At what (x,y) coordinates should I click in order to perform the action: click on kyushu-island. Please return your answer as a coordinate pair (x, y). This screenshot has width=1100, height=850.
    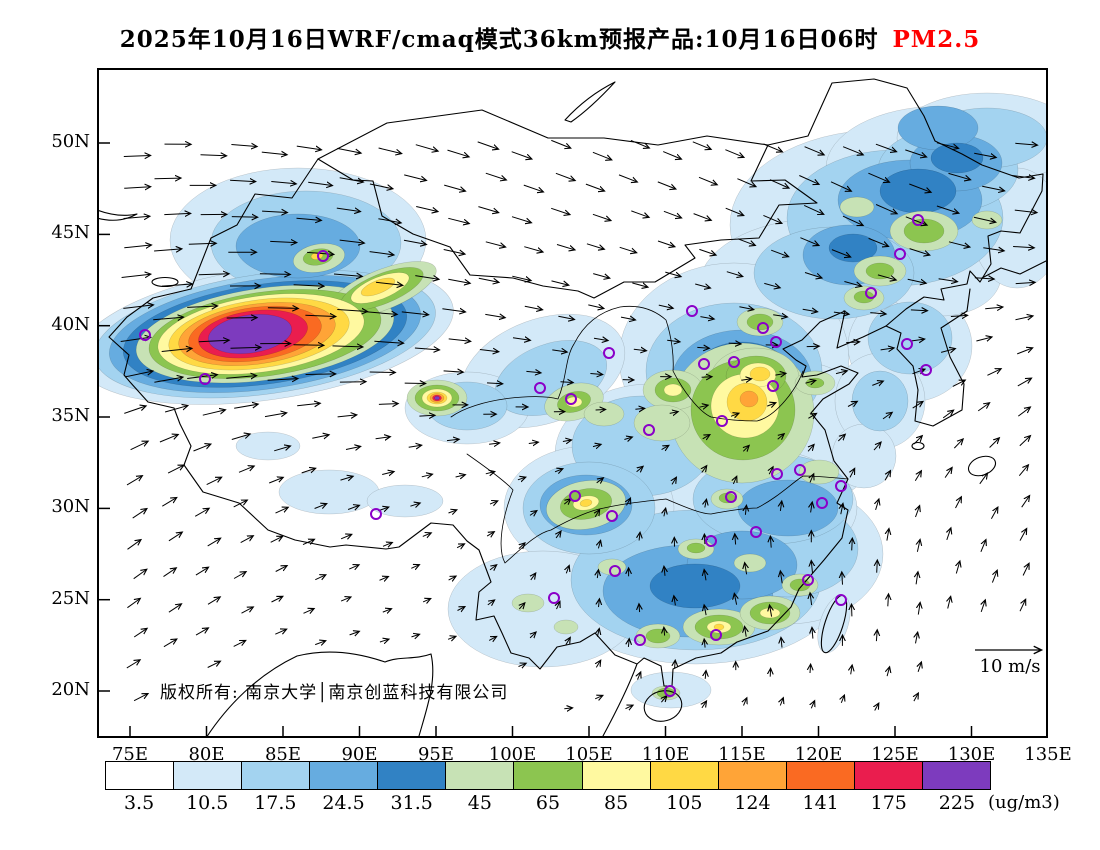
    Looking at the image, I should click on (982, 466).